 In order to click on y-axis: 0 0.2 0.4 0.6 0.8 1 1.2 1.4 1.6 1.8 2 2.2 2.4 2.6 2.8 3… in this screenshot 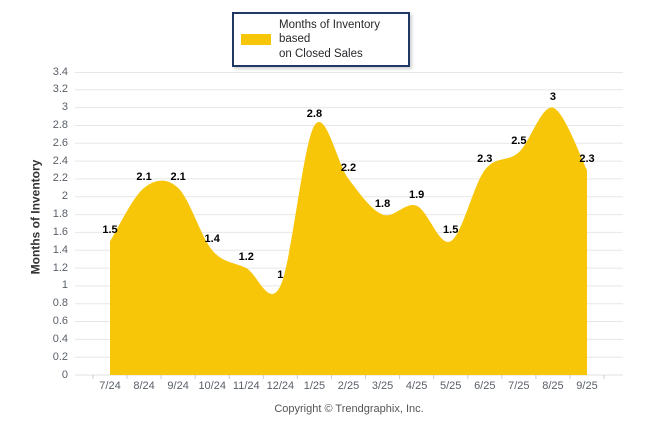, I will do `click(34, 223)`.